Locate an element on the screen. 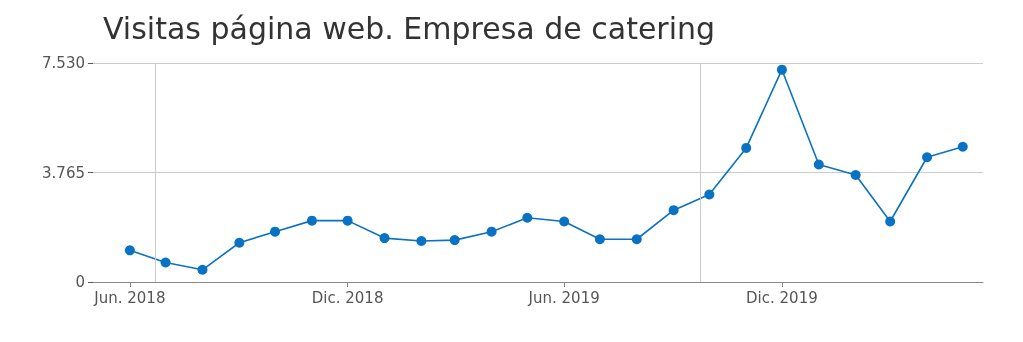 This screenshot has height=342, width=1023. x-tick-label: Jun. 2018 is located at coordinates (129, 297).